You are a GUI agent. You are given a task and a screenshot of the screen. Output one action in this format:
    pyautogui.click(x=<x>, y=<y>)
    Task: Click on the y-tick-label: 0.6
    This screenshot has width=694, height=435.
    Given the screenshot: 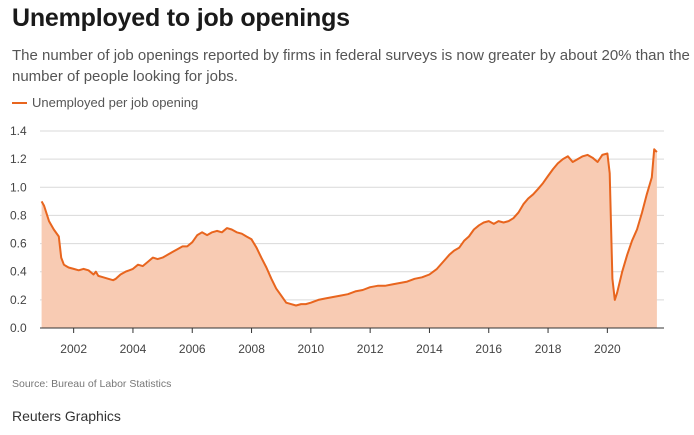 What is the action you would take?
    pyautogui.click(x=18, y=244)
    